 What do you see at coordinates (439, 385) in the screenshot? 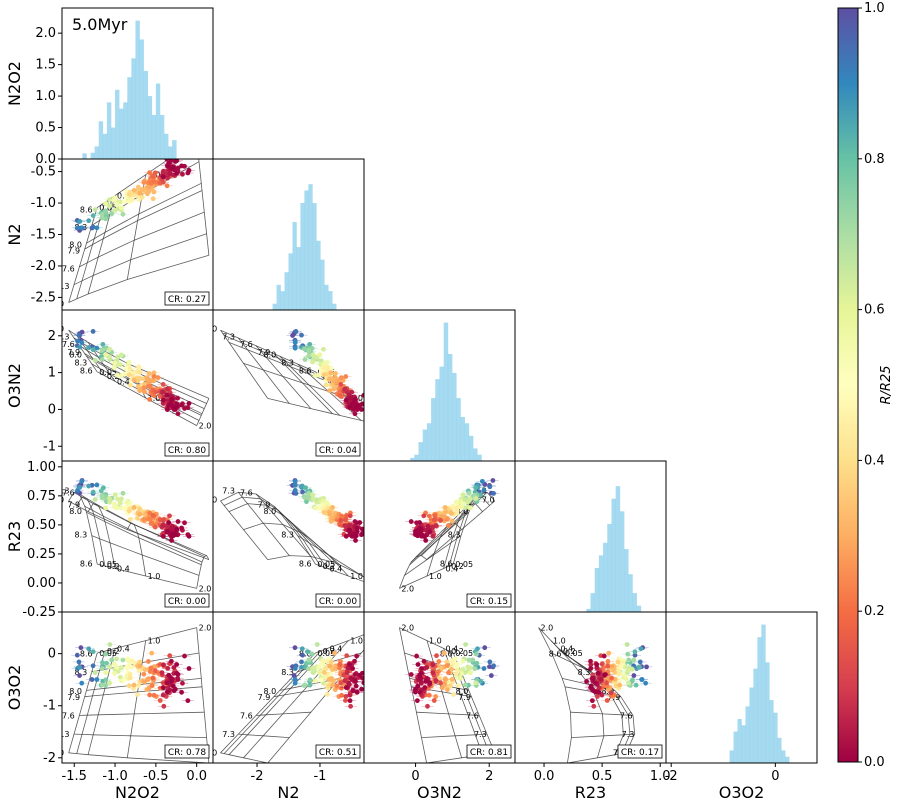
I see `panel-o3n2-vs-o3n2` at bounding box center [439, 385].